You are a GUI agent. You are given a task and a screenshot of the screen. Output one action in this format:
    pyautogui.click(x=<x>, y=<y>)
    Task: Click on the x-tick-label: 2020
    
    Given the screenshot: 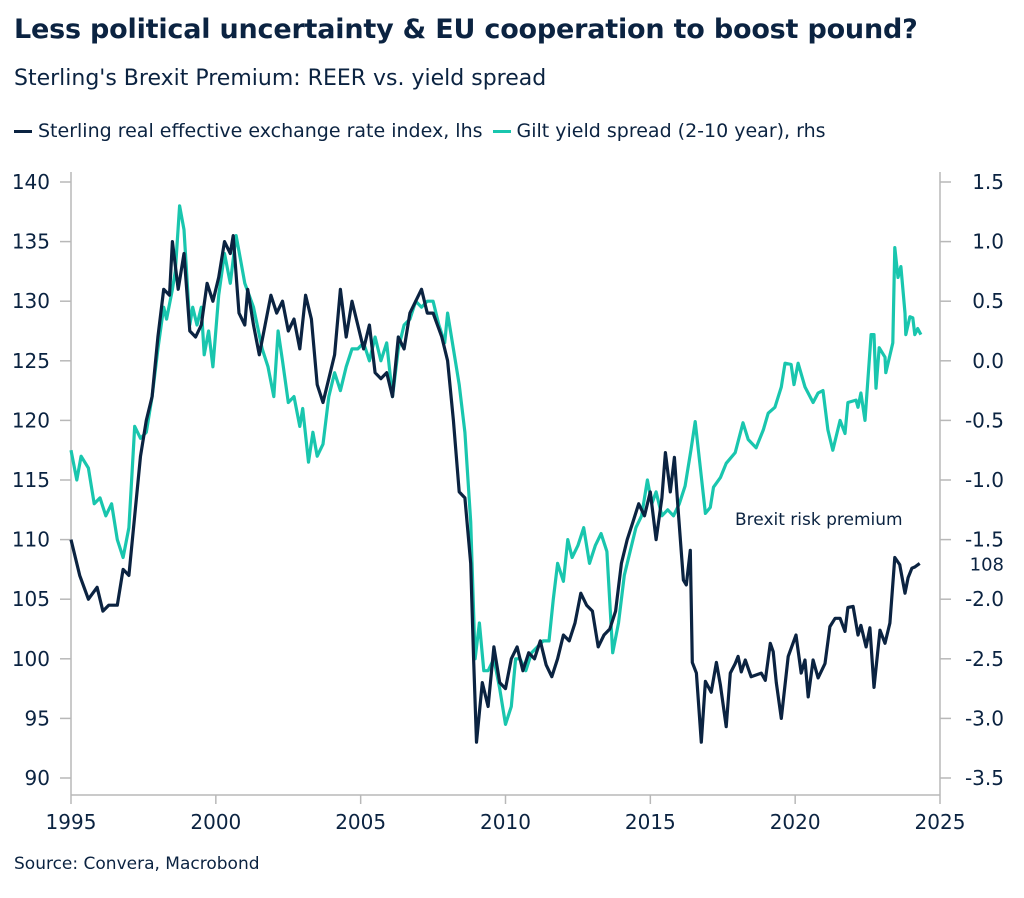 What is the action you would take?
    pyautogui.click(x=795, y=822)
    